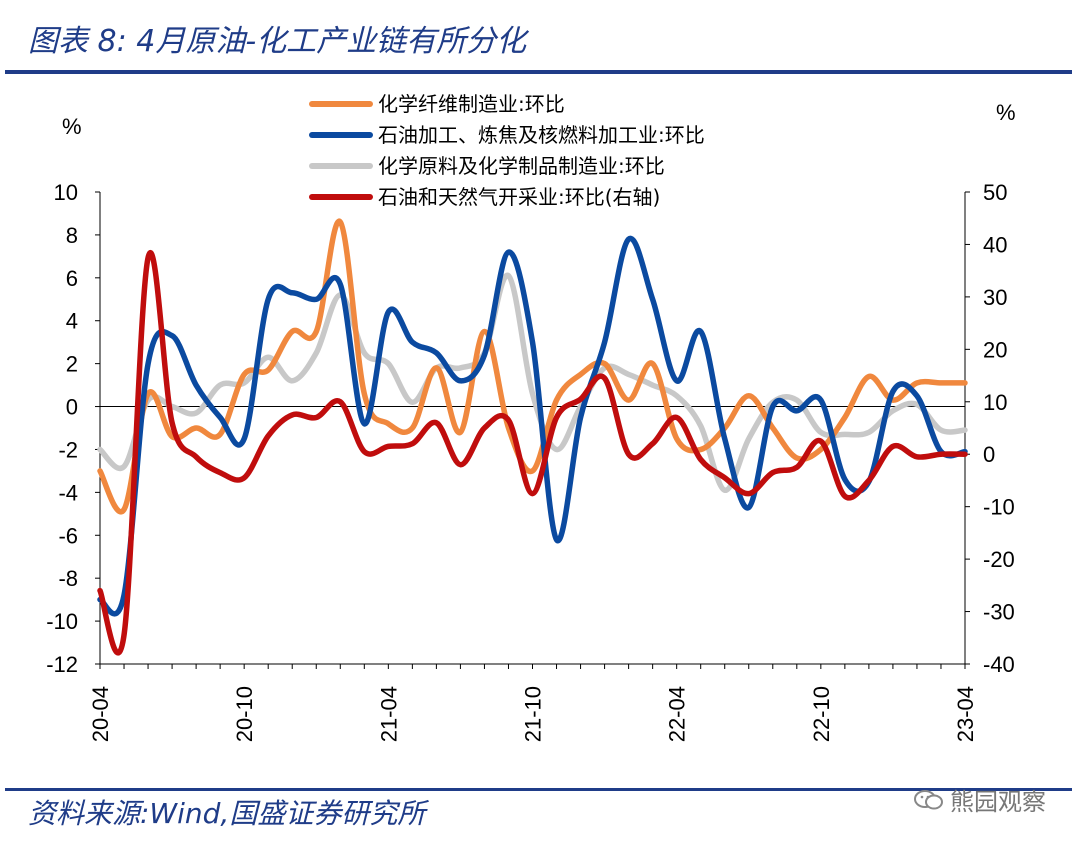  What do you see at coordinates (965, 714) in the screenshot?
I see `x-tick-label: 23-04` at bounding box center [965, 714].